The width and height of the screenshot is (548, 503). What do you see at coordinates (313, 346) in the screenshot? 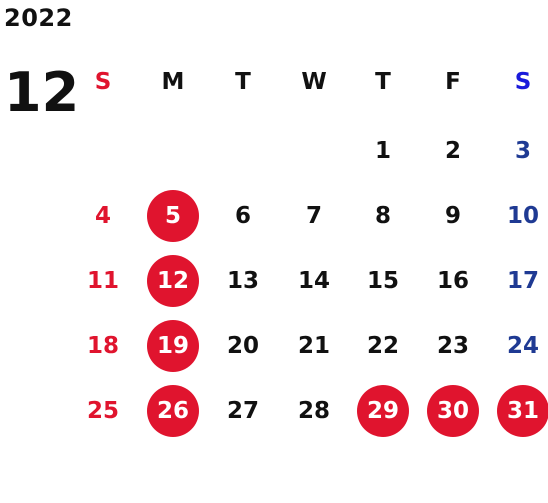
I see `day-cell: 21` at bounding box center [313, 346].